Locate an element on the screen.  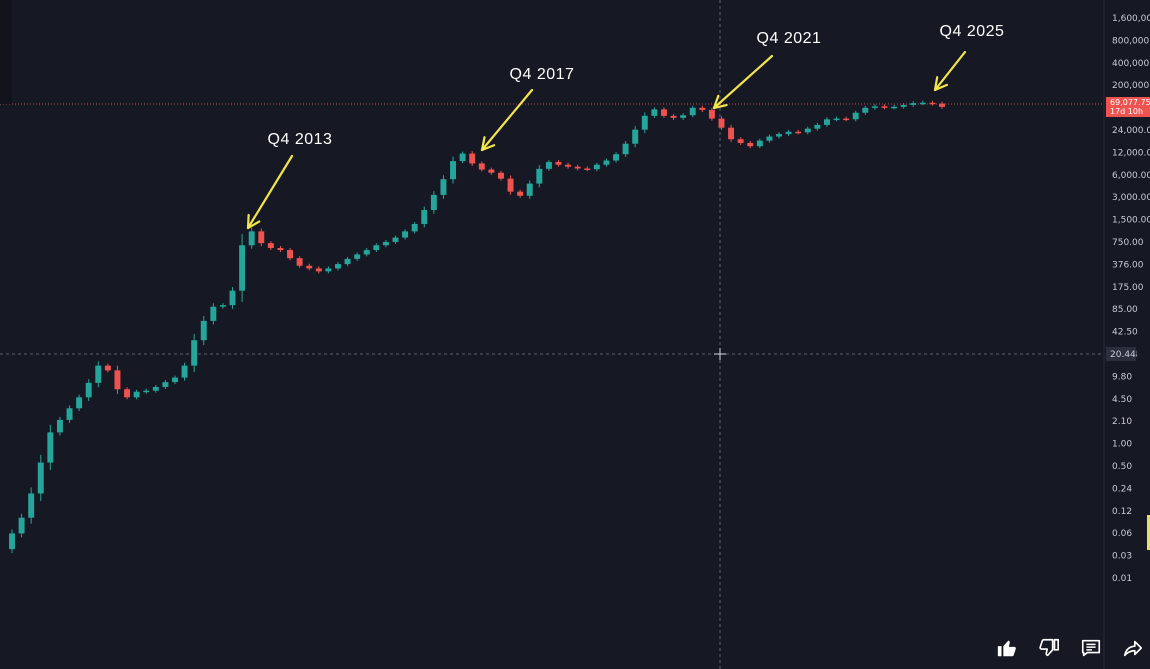
dislike-button is located at coordinates (1049, 648).